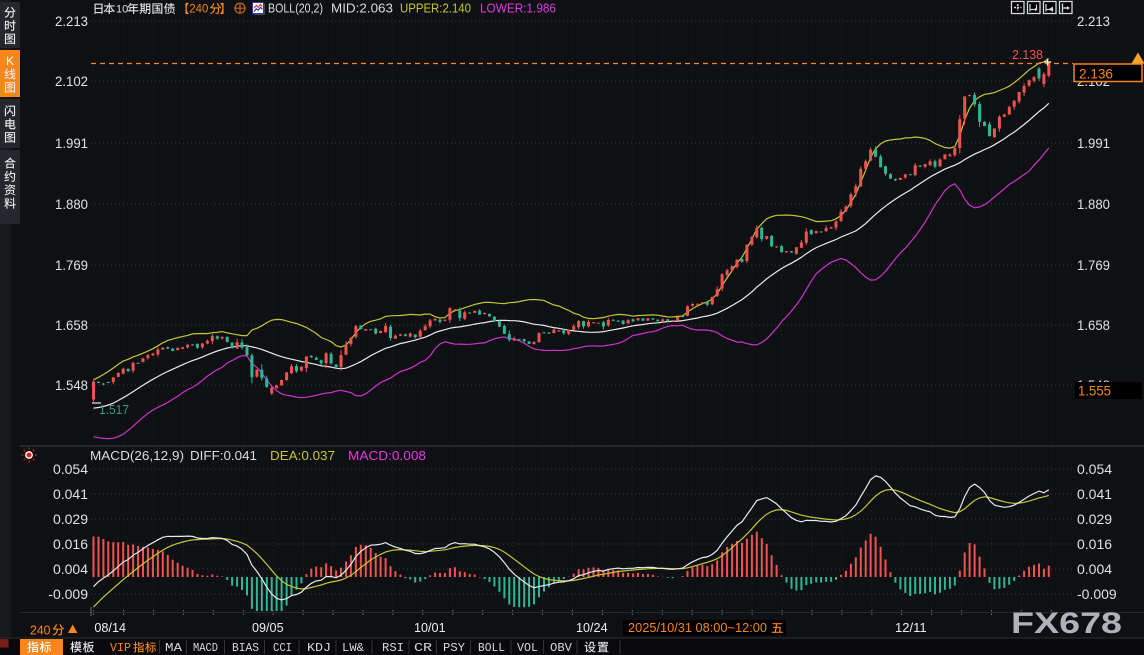 The image size is (1144, 655). Describe the element at coordinates (268, 628) in the screenshot. I see `svg-text: 09/05` at that location.